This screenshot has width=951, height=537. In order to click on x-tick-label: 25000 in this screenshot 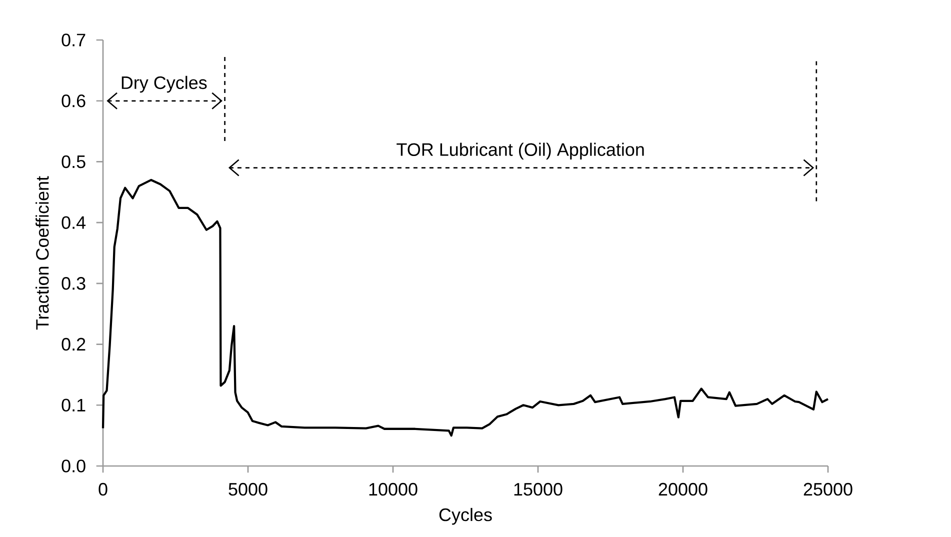, I will do `click(828, 489)`.